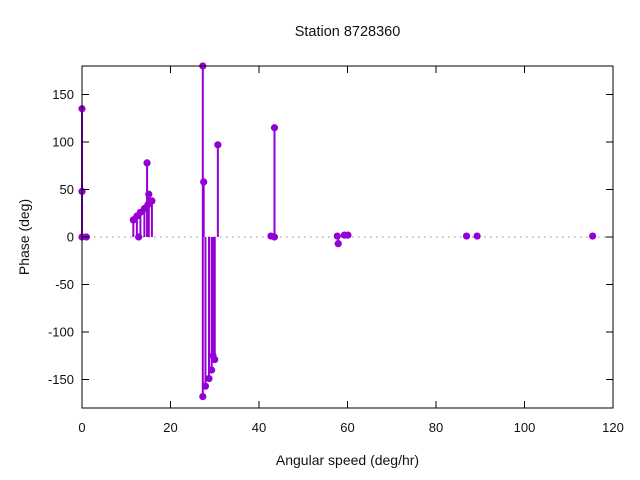  Describe the element at coordinates (81, 427) in the screenshot. I see `x-tick-label: 0` at that location.